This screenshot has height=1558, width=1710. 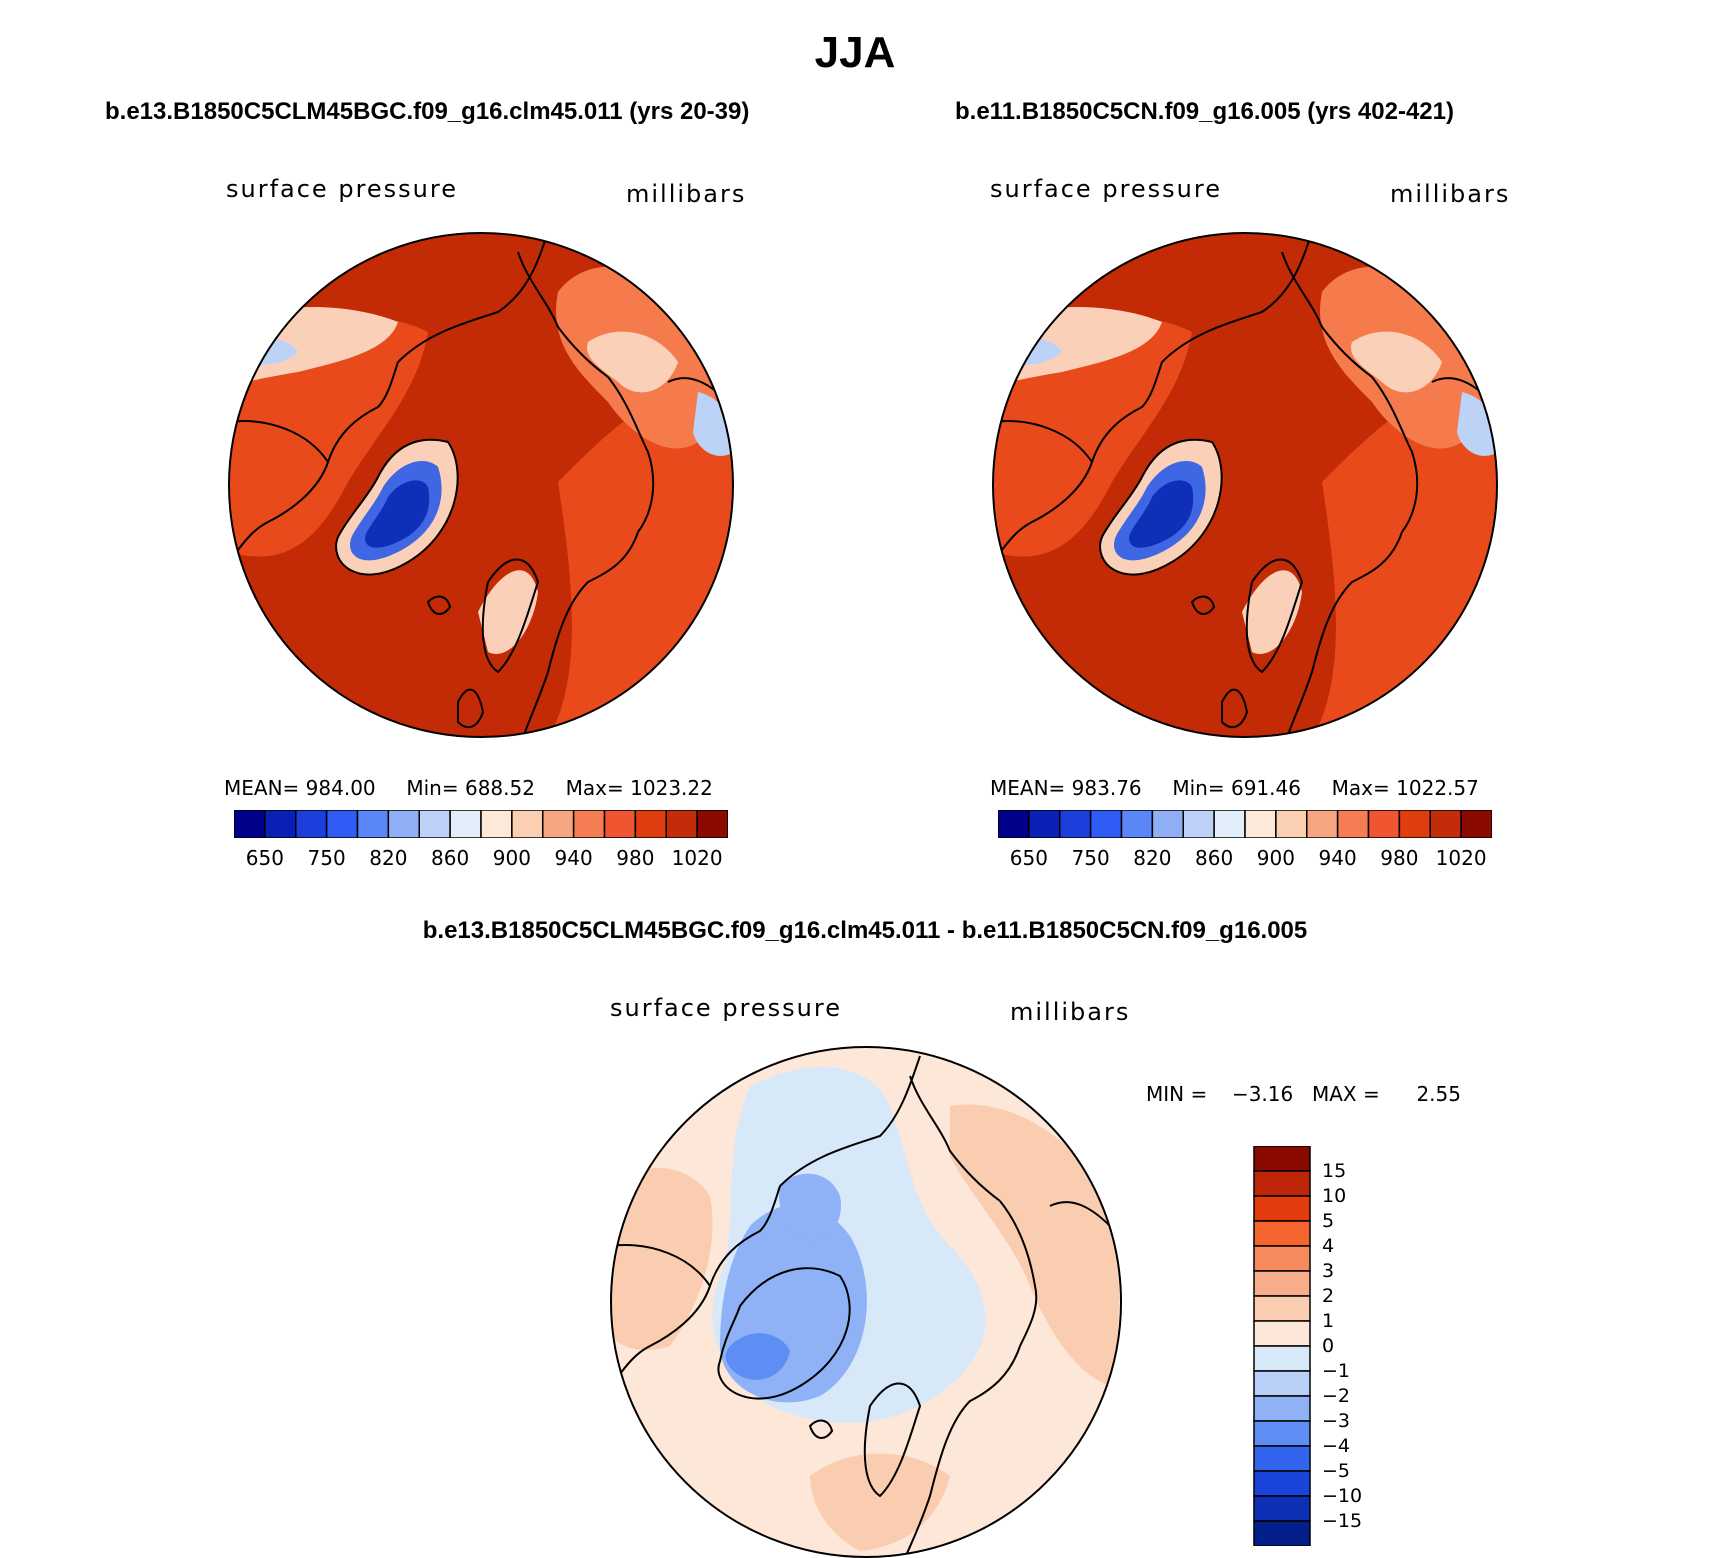 I want to click on panel-2-northamerica-field, so click(x=1092, y=437).